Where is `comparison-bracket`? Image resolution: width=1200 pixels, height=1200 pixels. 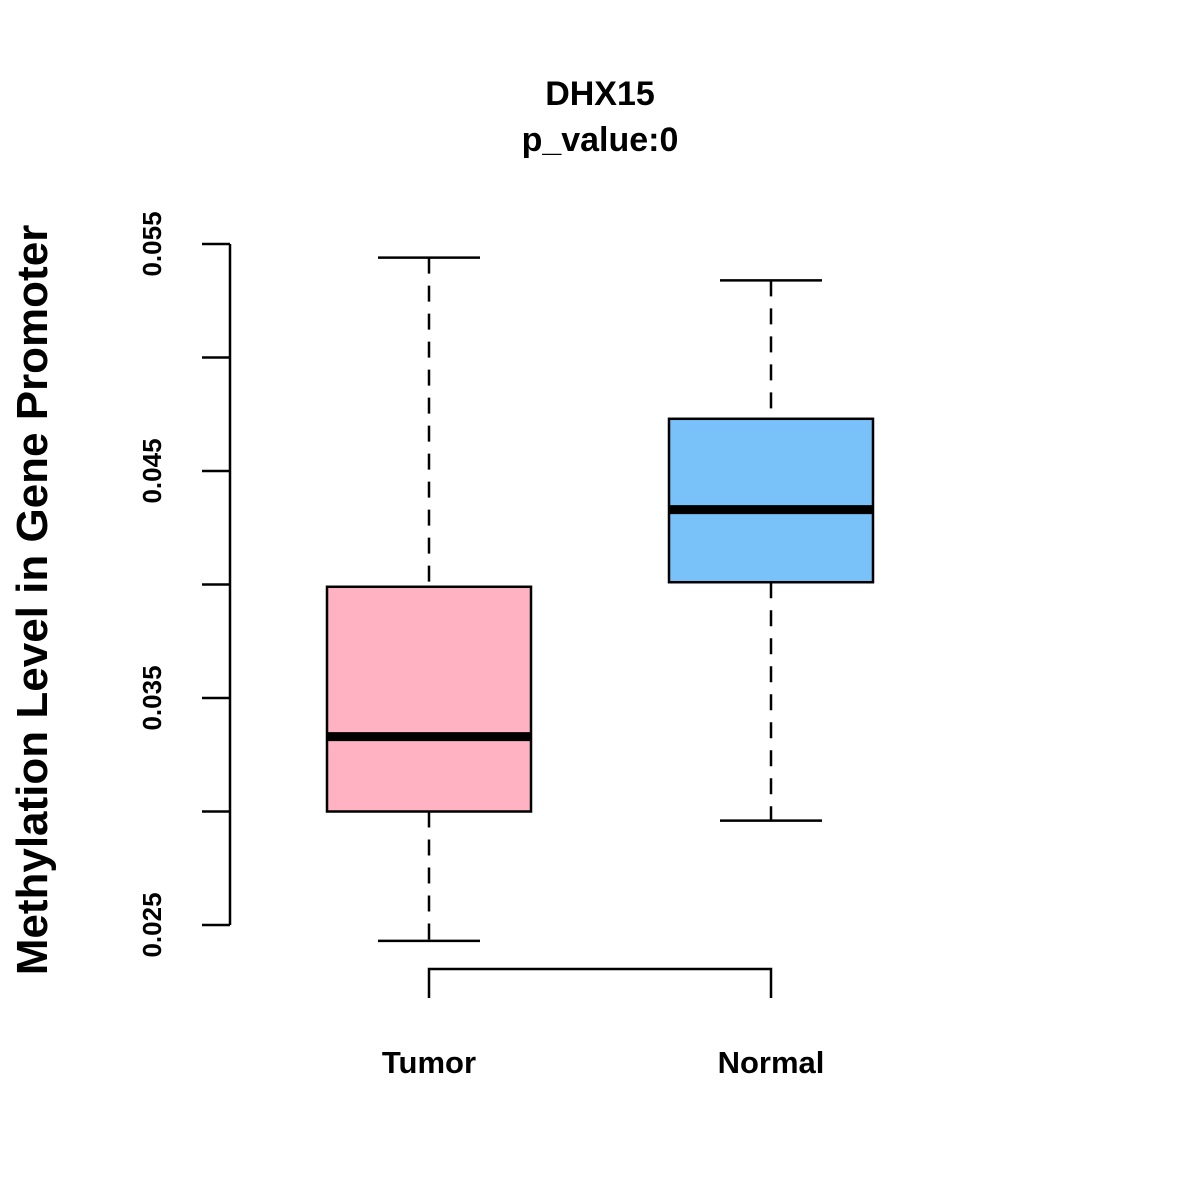 comparison-bracket is located at coordinates (600, 982).